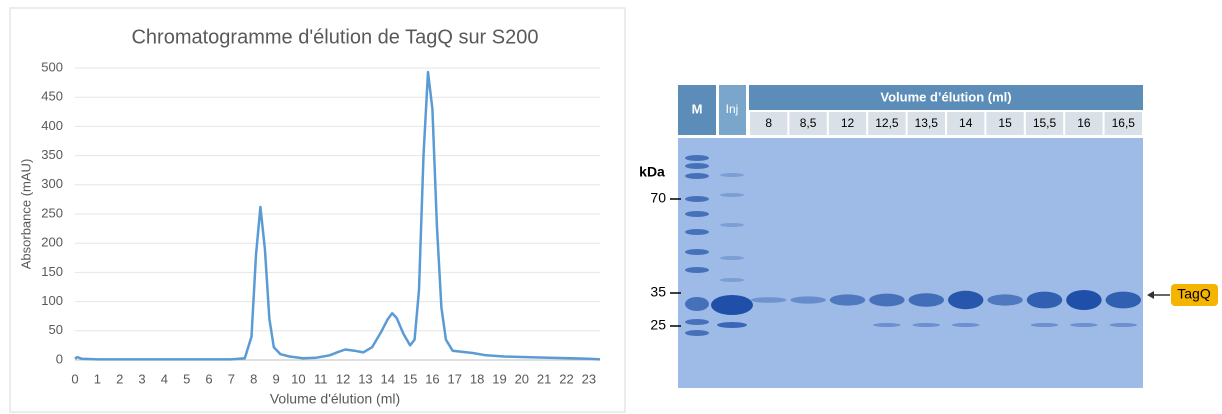  What do you see at coordinates (365, 378) in the screenshot?
I see `x-tick-label: 13` at bounding box center [365, 378].